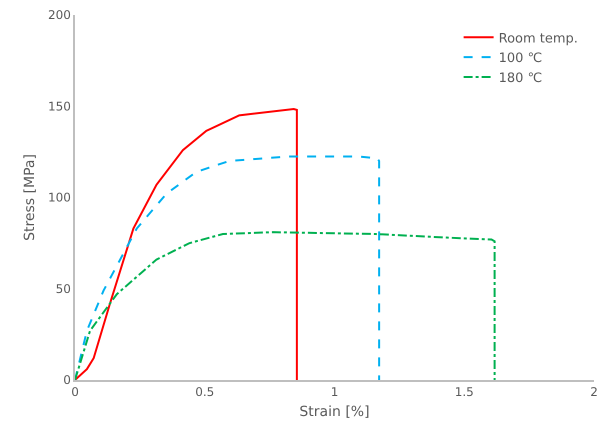 The image size is (606, 435). What do you see at coordinates (538, 38) in the screenshot?
I see `legend-label: Room temp.` at bounding box center [538, 38].